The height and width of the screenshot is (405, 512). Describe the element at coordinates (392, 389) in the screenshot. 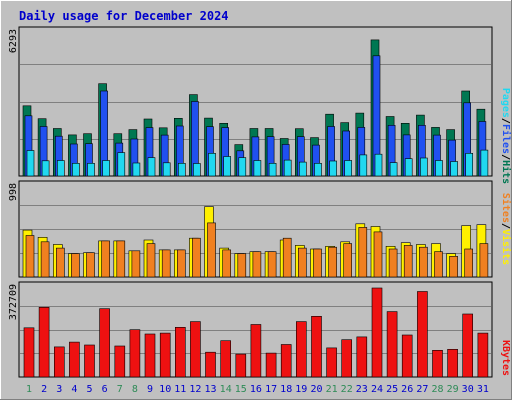

I see `day-label: 25` at that location.